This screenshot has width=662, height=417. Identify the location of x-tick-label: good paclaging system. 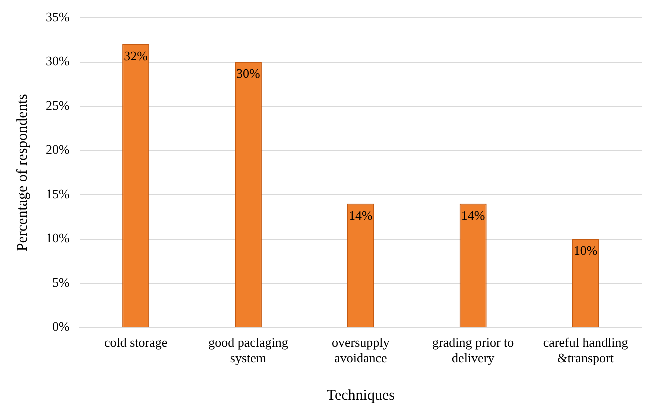
(248, 350).